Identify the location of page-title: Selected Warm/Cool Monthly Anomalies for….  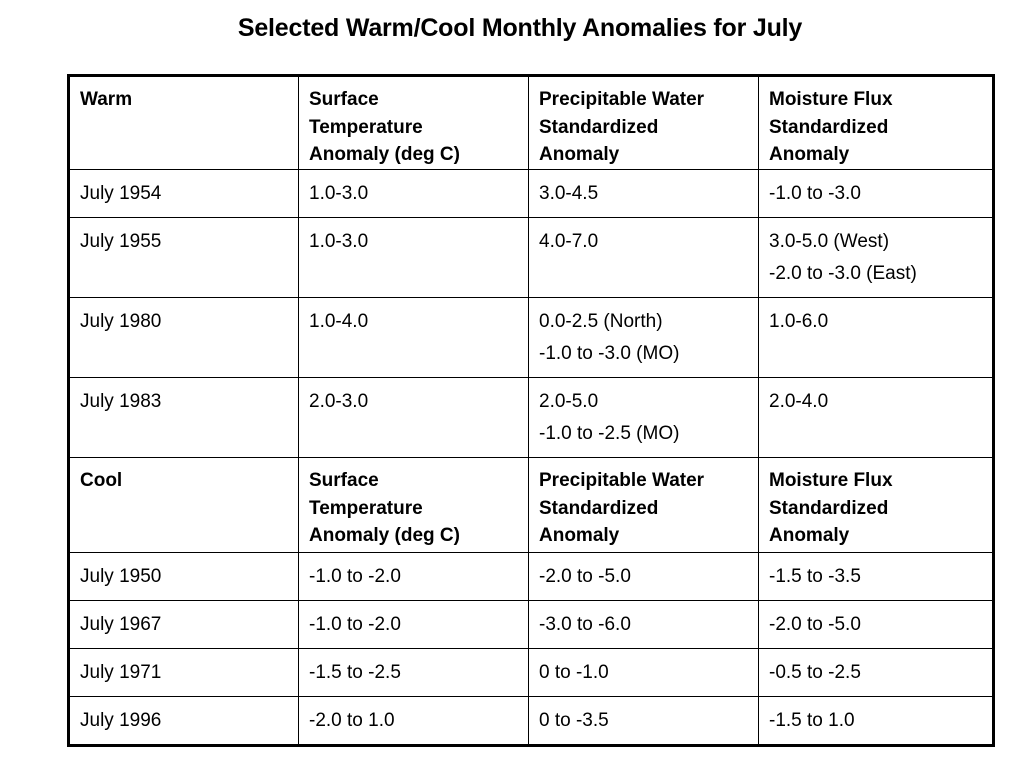
(520, 28).